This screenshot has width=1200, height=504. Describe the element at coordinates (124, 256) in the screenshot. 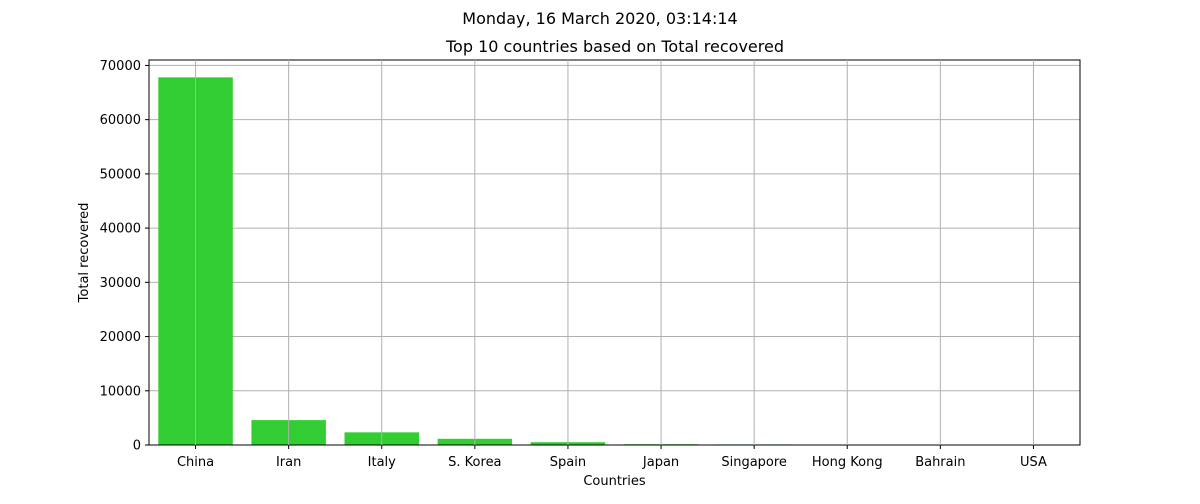

I see `y-axis-ticks: 0 10000 20000 30000 40000 50000 60000 70000` at that location.